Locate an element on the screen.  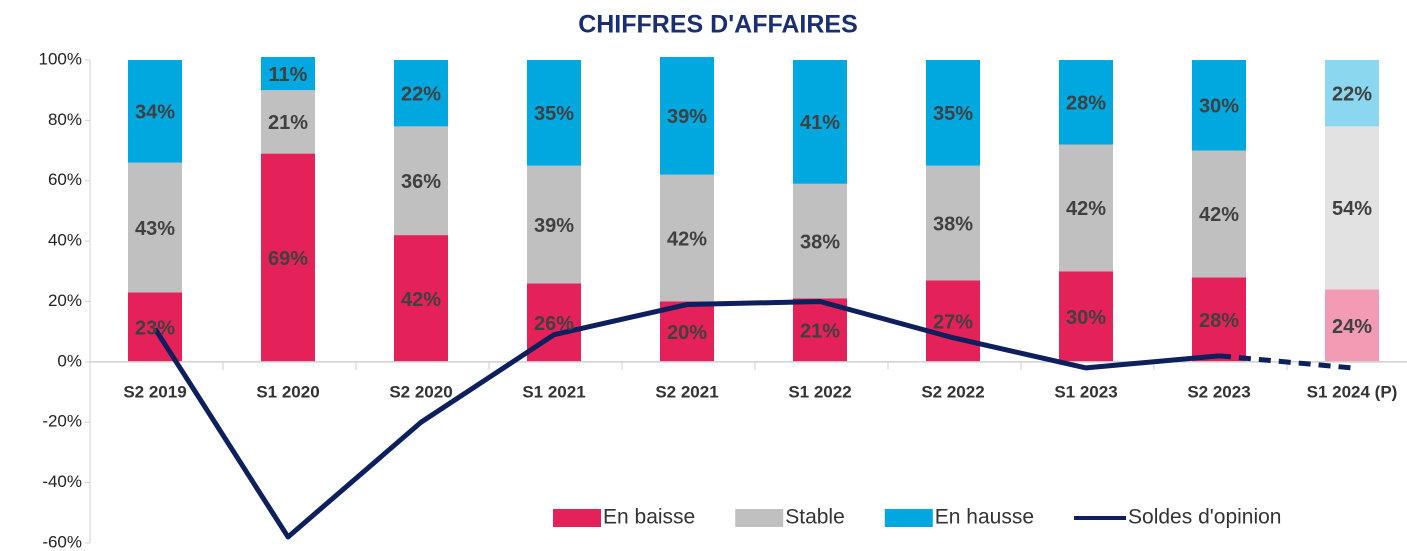
value-label: 11% is located at coordinates (288, 75).